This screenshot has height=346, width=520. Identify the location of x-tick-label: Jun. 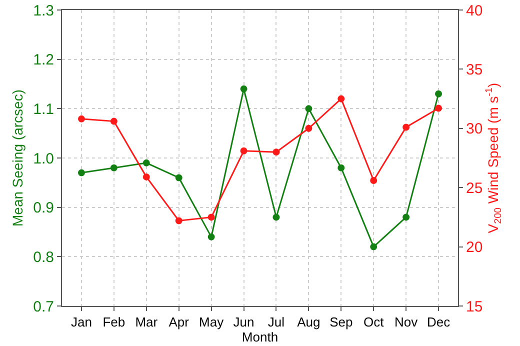
(243, 322).